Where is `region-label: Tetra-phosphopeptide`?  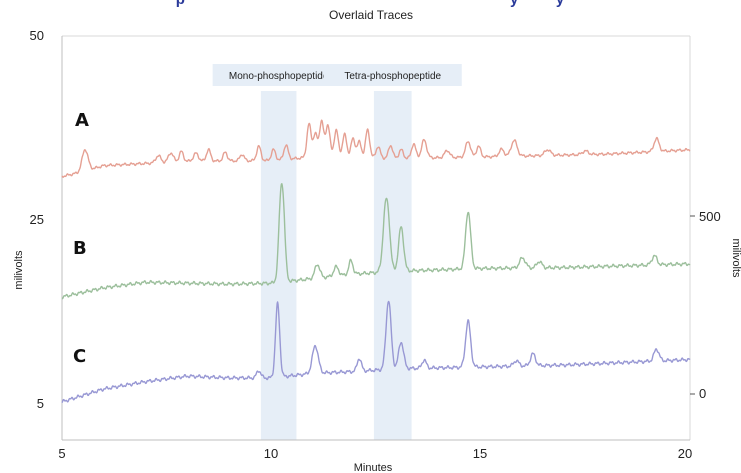
region-label: Tetra-phosphopeptide is located at coordinates (392, 76).